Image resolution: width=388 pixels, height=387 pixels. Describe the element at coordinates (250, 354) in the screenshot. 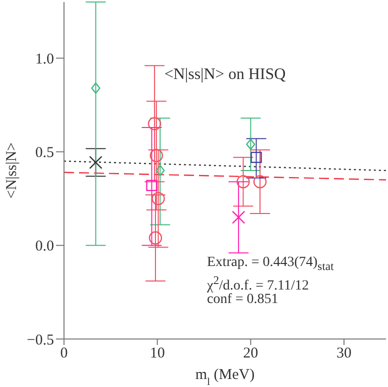

I see `x-tick-label: 20` at that location.